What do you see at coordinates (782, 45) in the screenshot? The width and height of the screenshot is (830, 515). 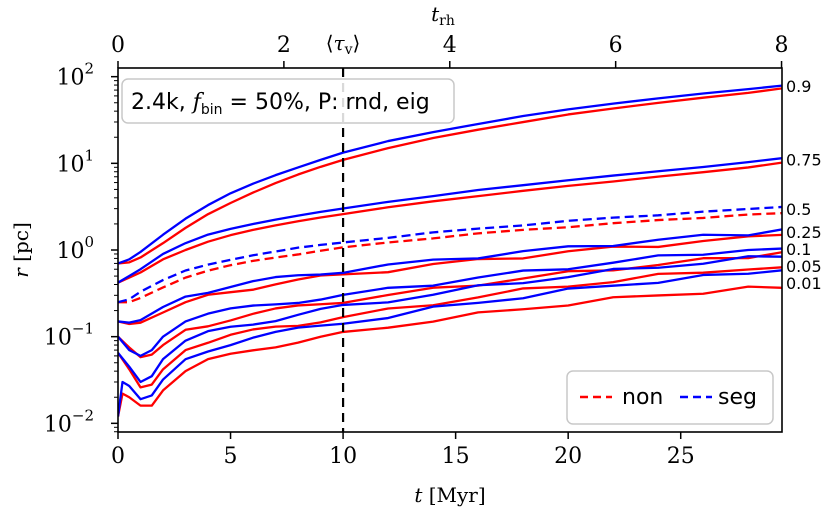 I see `top-tick-label: 8` at bounding box center [782, 45].